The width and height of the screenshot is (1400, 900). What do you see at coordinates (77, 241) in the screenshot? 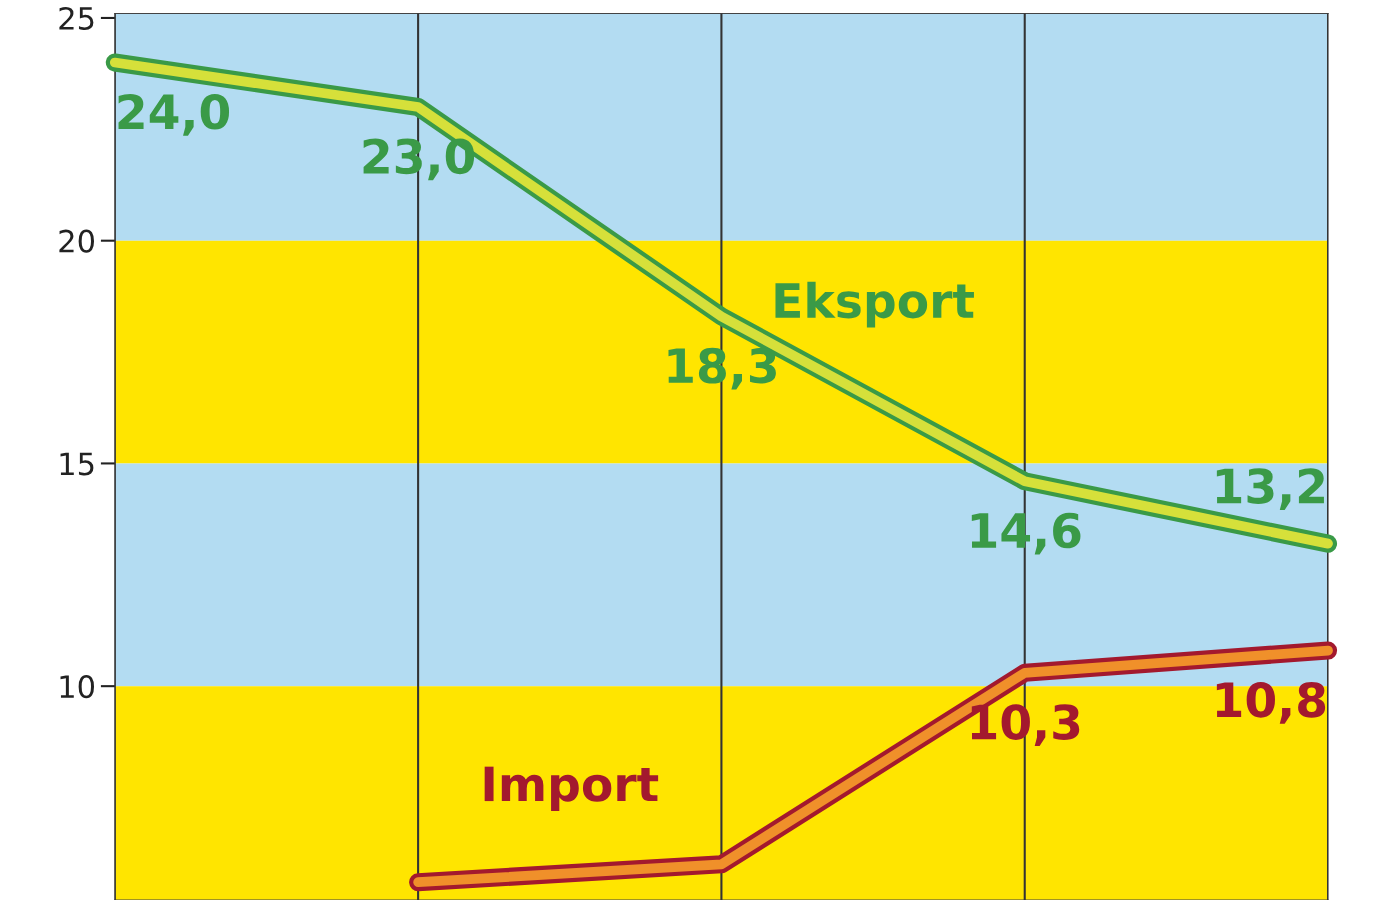
I see `y-tick-label: 20` at bounding box center [77, 241].